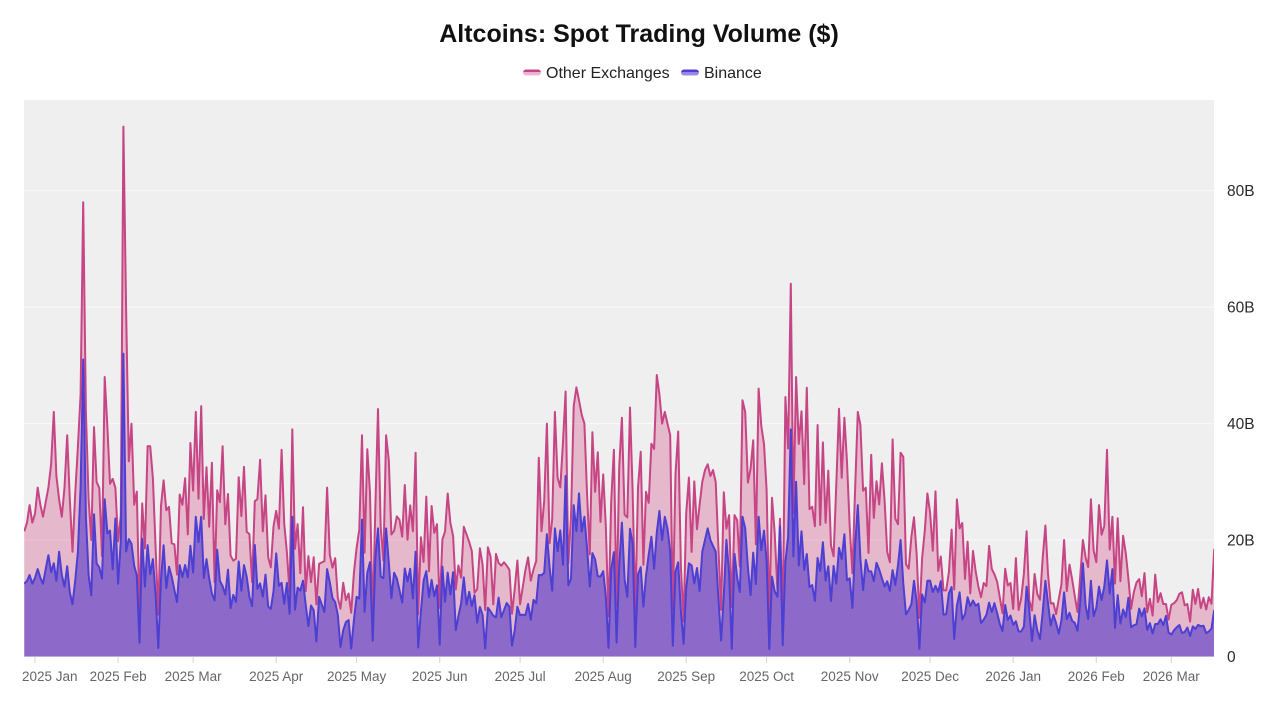 The width and height of the screenshot is (1280, 720). Describe the element at coordinates (686, 676) in the screenshot. I see `svg-text: 2025 Sep` at that location.